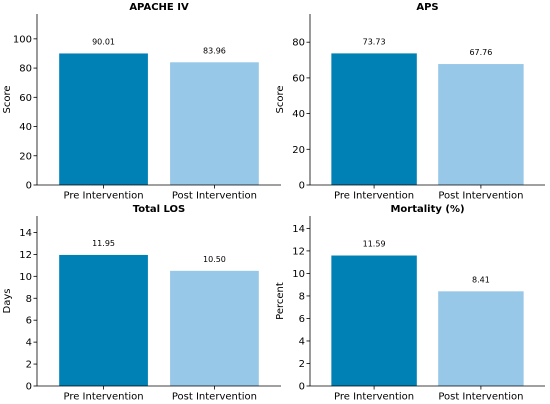 Image resolution: width=550 pixels, height=404 pixels. I want to click on y-axis-label: Days, so click(7, 301).